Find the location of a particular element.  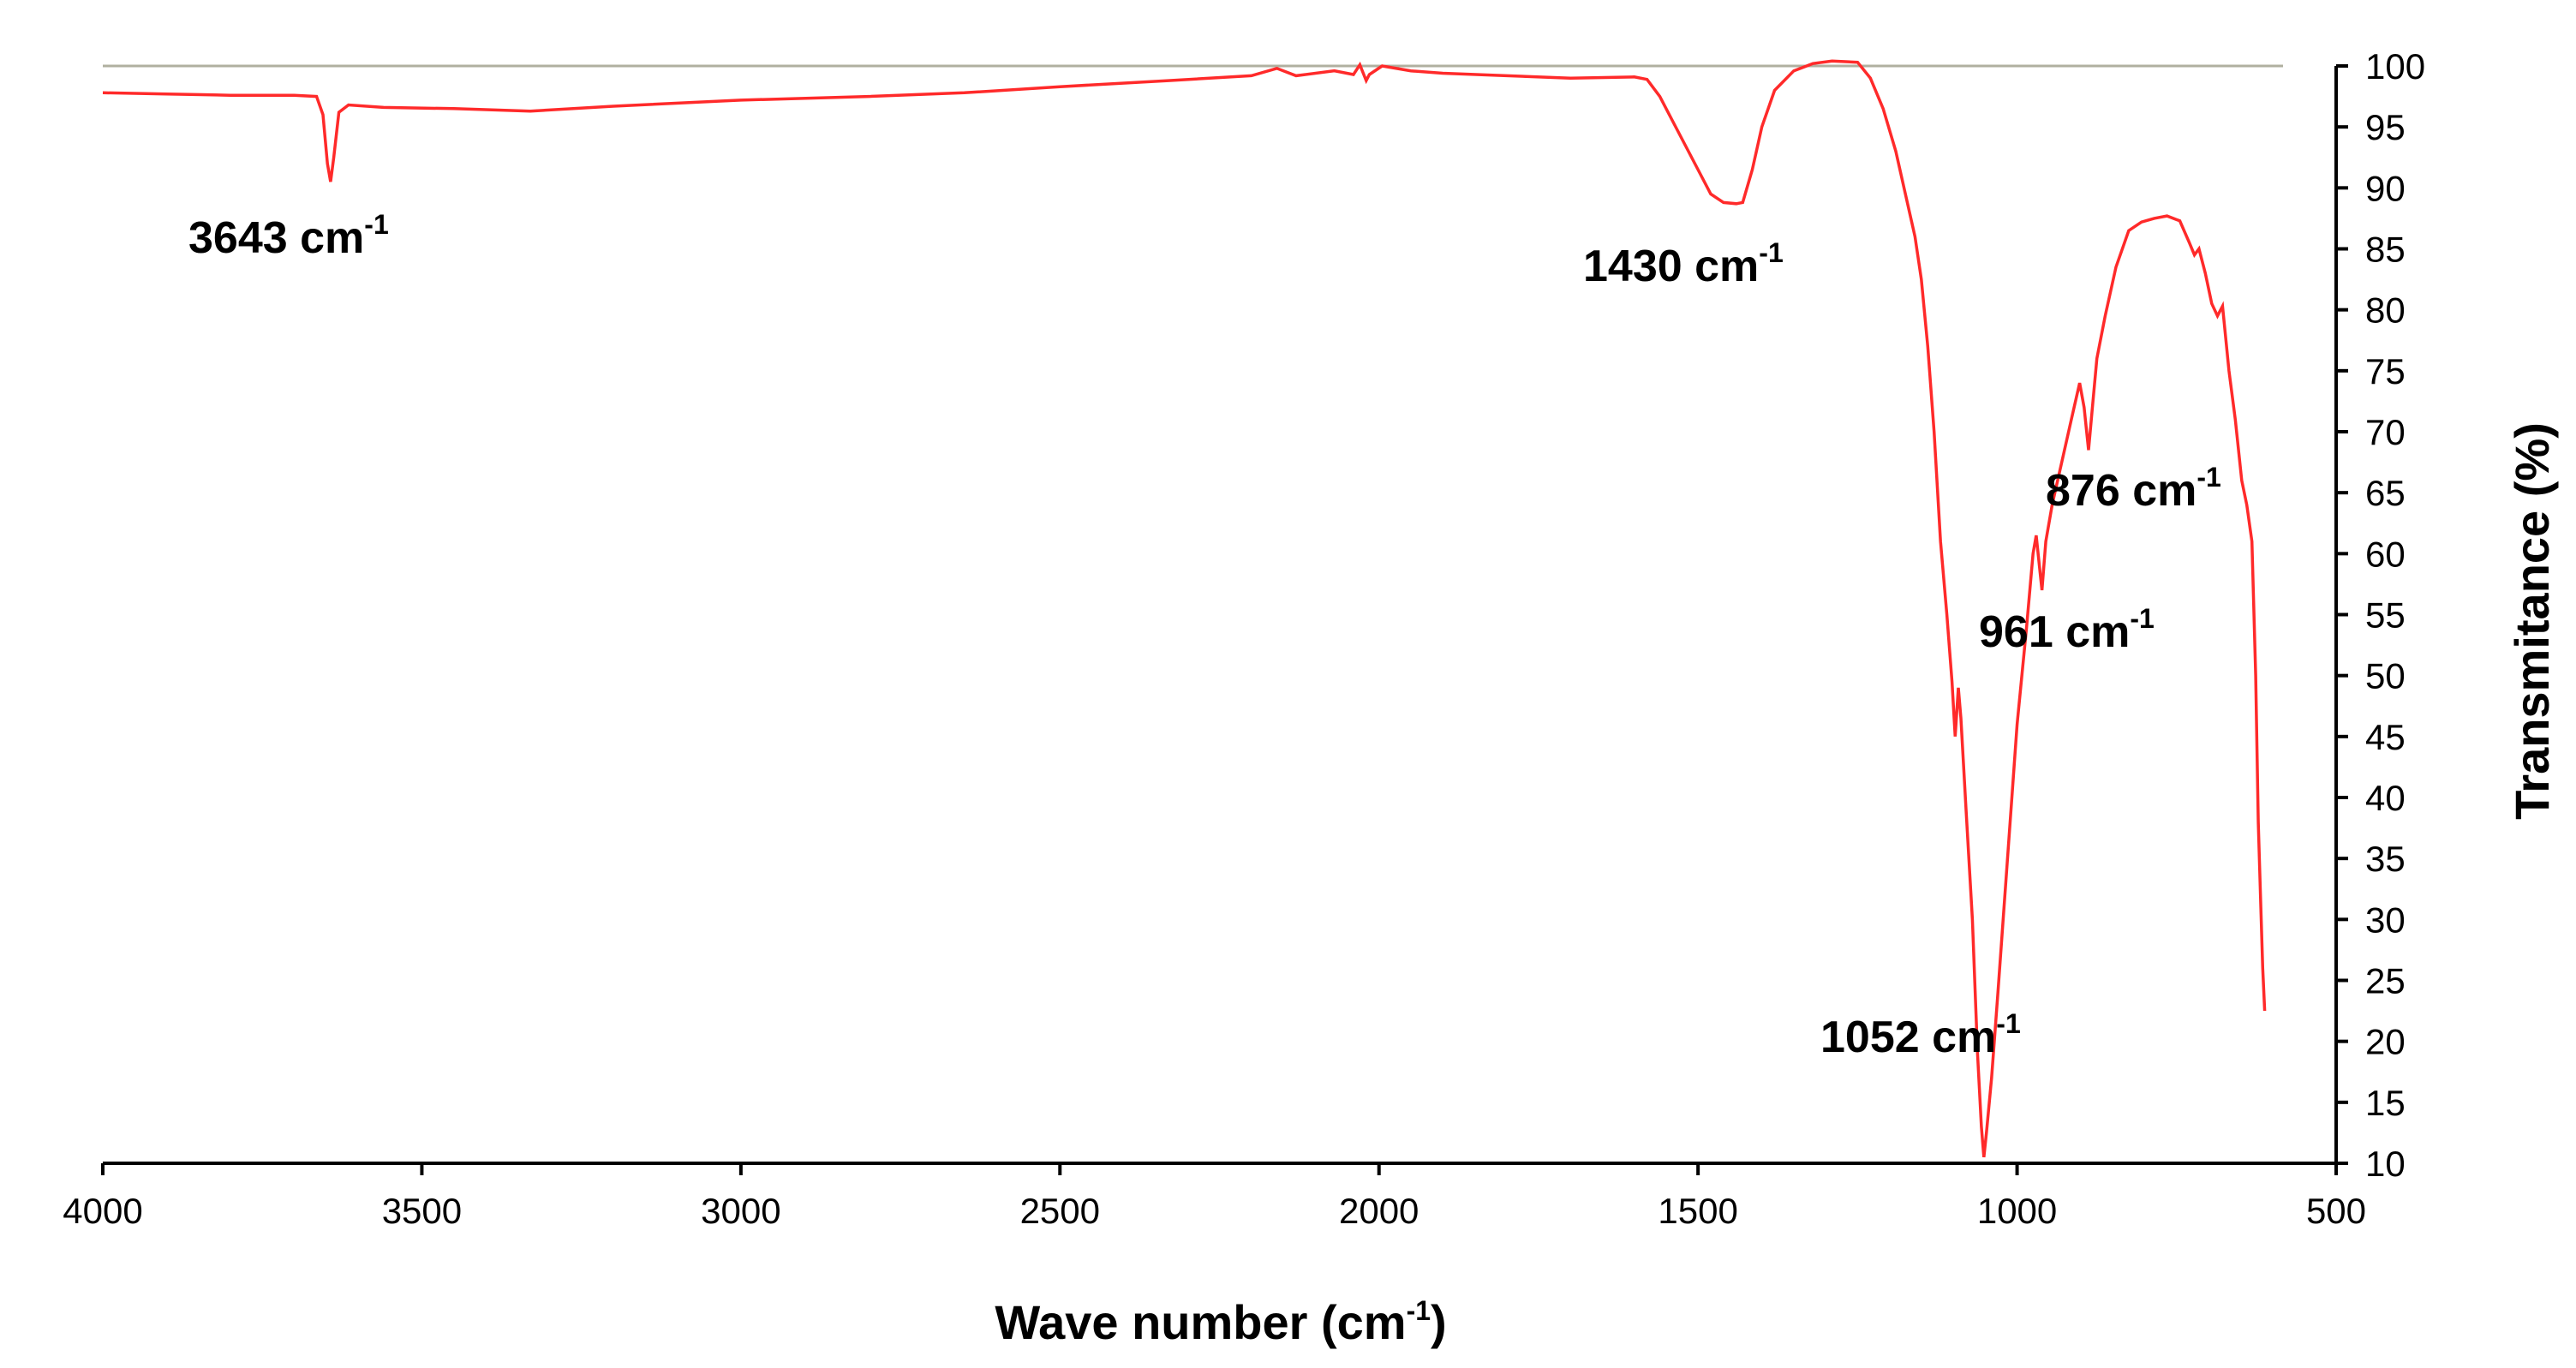

y-tick-label: 15 is located at coordinates (2386, 1103).